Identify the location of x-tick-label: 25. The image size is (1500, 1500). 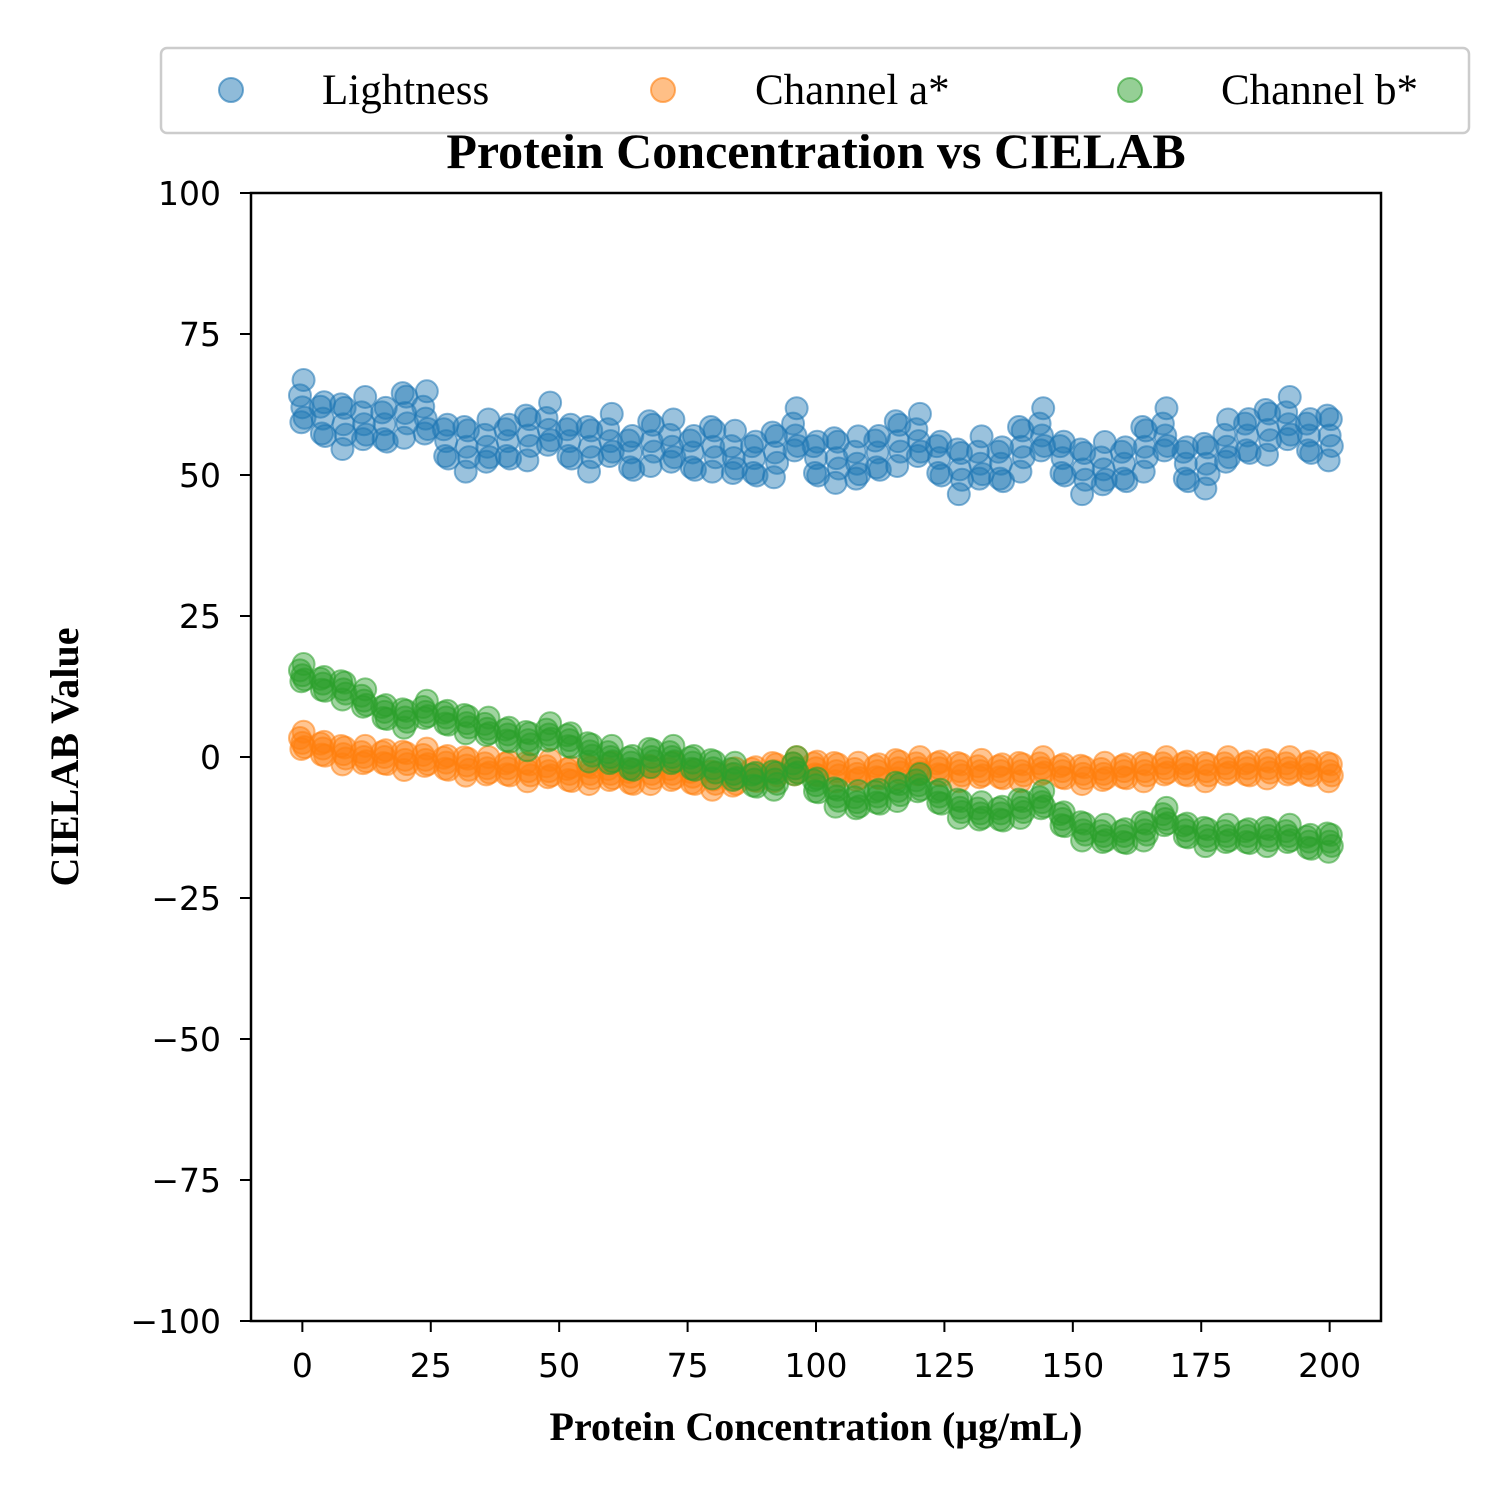
(431, 1365).